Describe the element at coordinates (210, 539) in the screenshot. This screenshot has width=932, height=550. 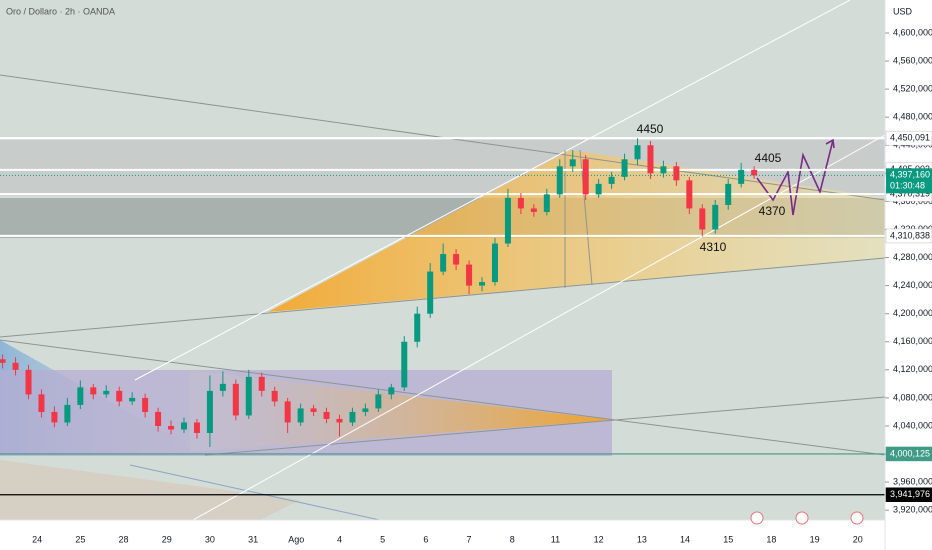
I see `x-tick-label: 30` at that location.